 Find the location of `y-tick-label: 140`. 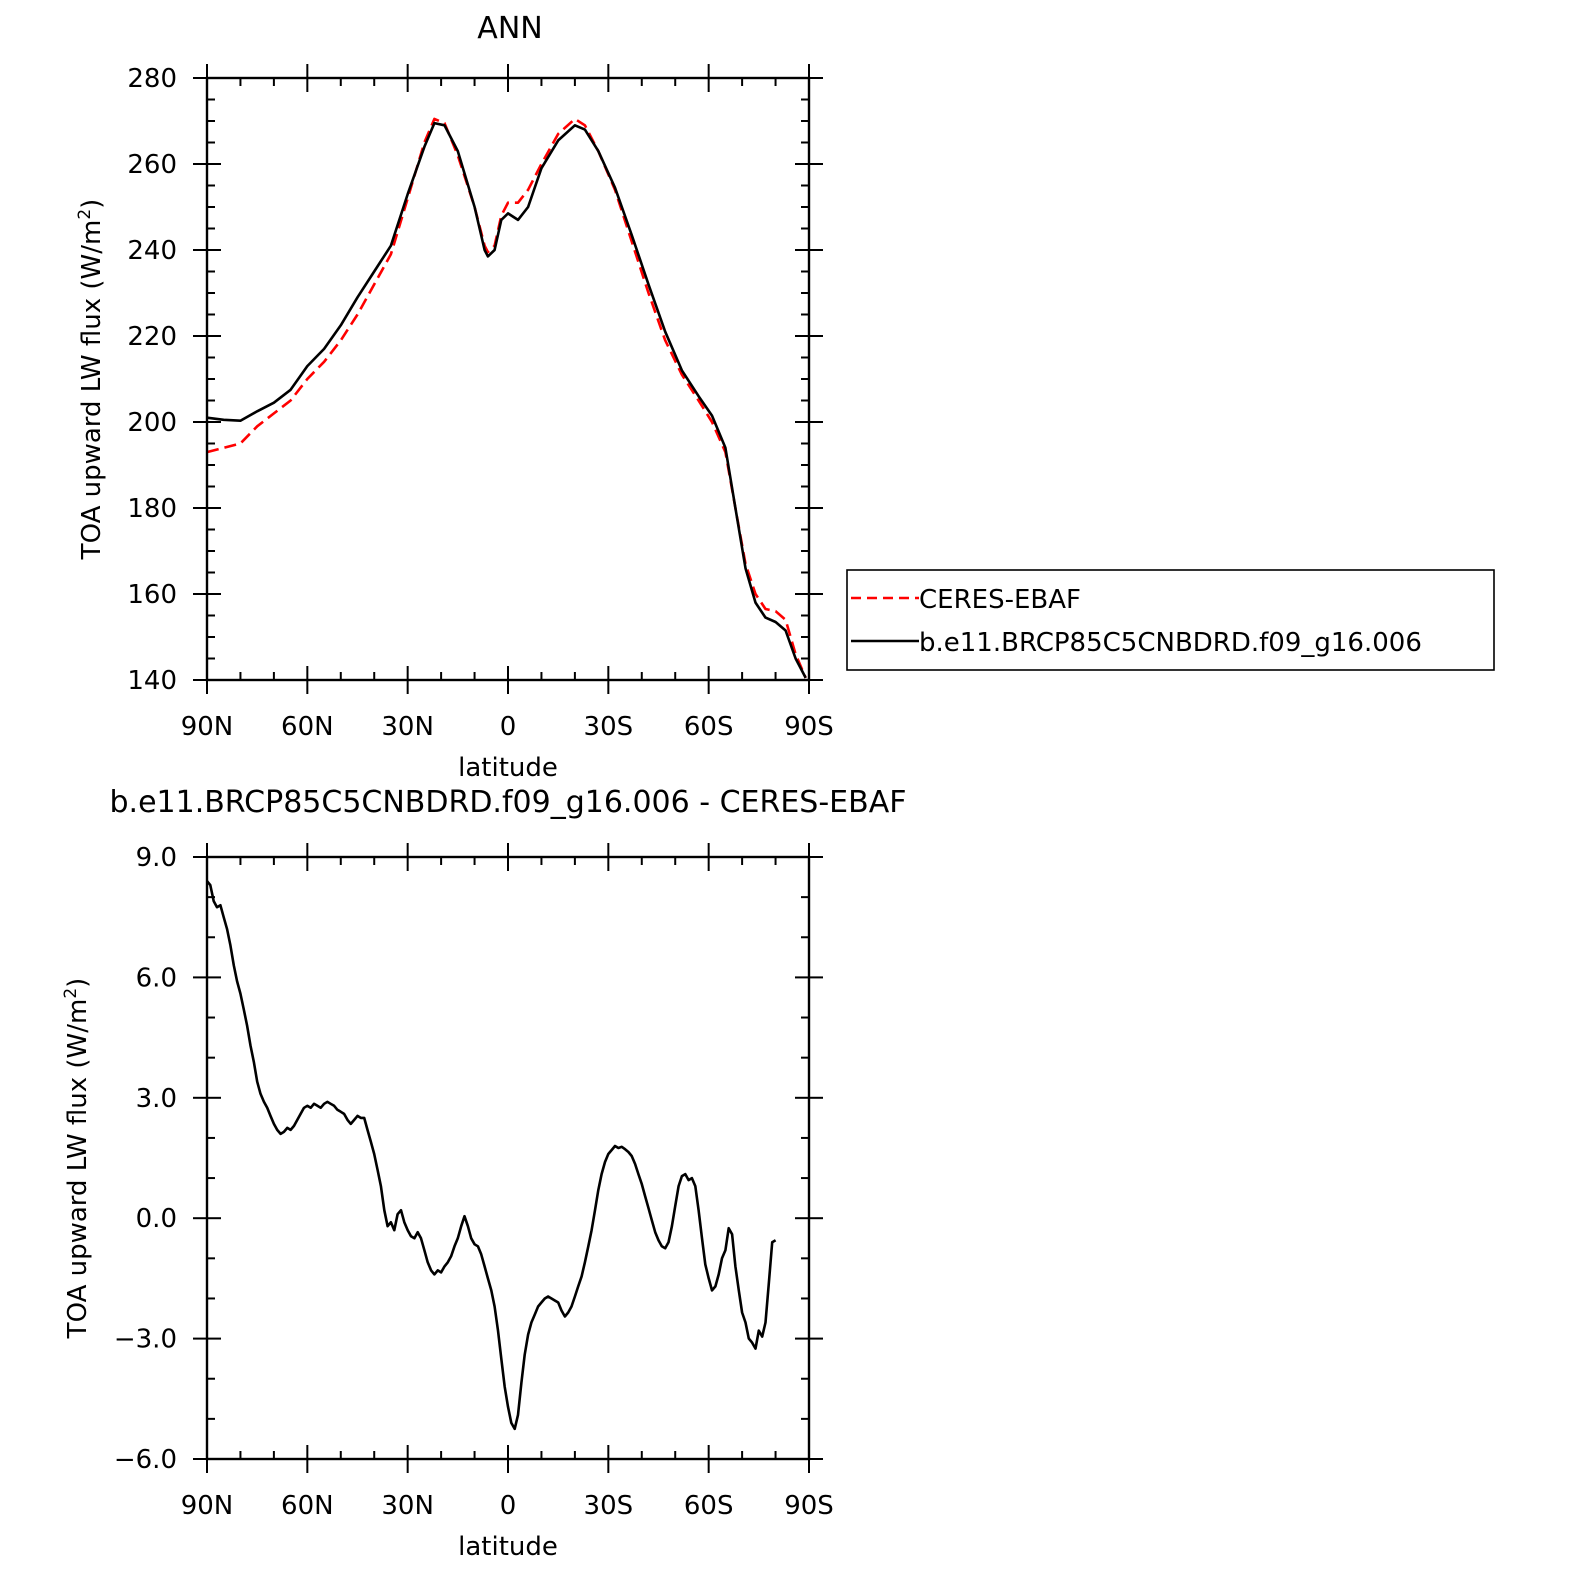

y-tick-label: 140 is located at coordinates (152, 681).